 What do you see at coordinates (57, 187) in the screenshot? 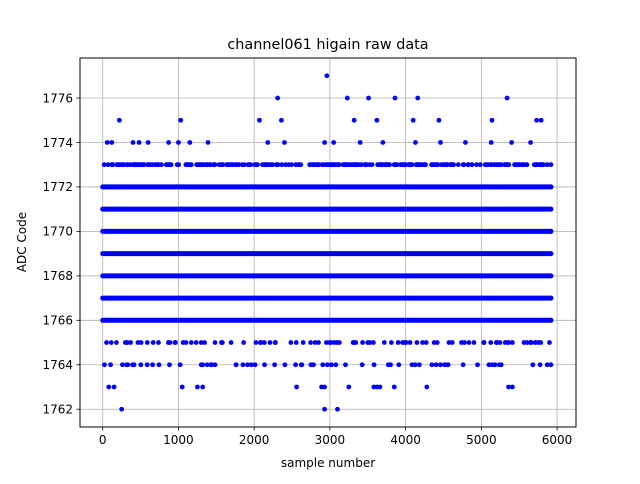
I see `y-tick-label: 1772` at bounding box center [57, 187].